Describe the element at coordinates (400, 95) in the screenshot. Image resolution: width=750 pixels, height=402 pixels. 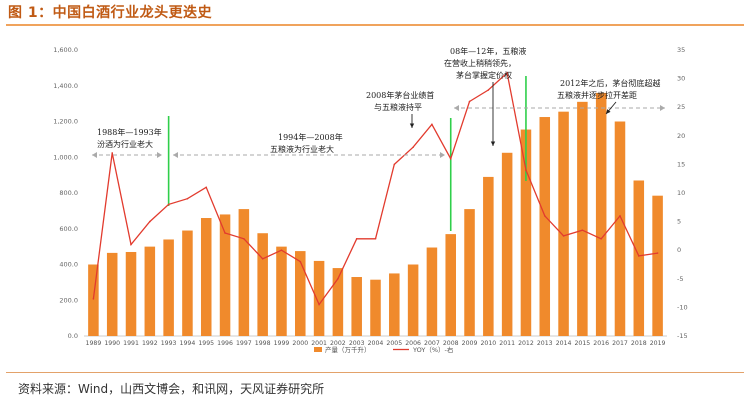
I see `svg-text: 2008年茅台业绩首` at that location.